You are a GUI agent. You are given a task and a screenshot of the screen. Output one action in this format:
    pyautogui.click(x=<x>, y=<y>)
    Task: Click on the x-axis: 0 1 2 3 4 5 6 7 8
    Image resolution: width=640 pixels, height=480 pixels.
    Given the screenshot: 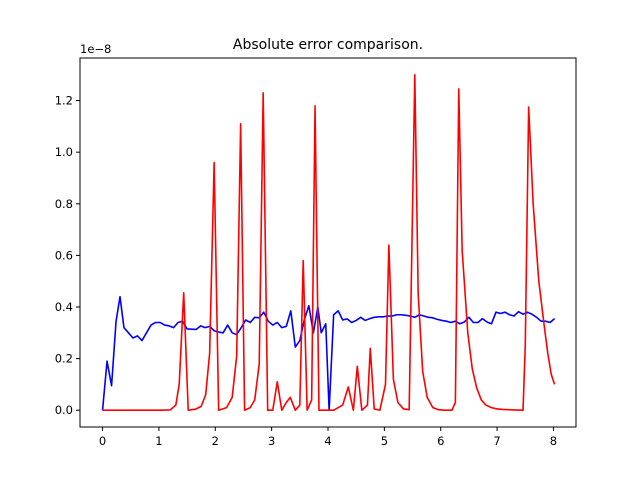 What is the action you would take?
    pyautogui.click(x=328, y=437)
    